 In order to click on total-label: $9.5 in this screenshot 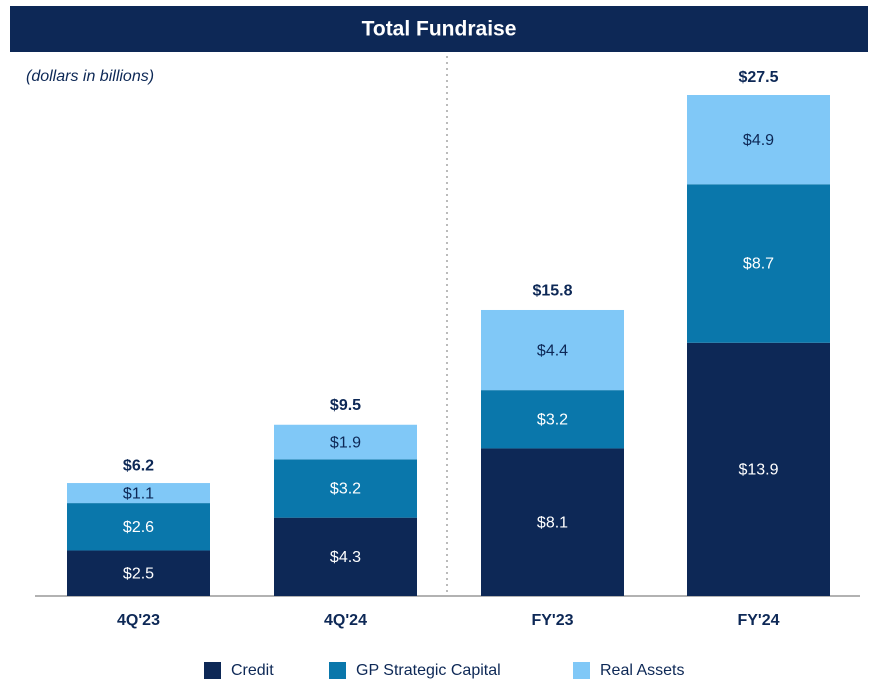, I will do `click(345, 405)`.